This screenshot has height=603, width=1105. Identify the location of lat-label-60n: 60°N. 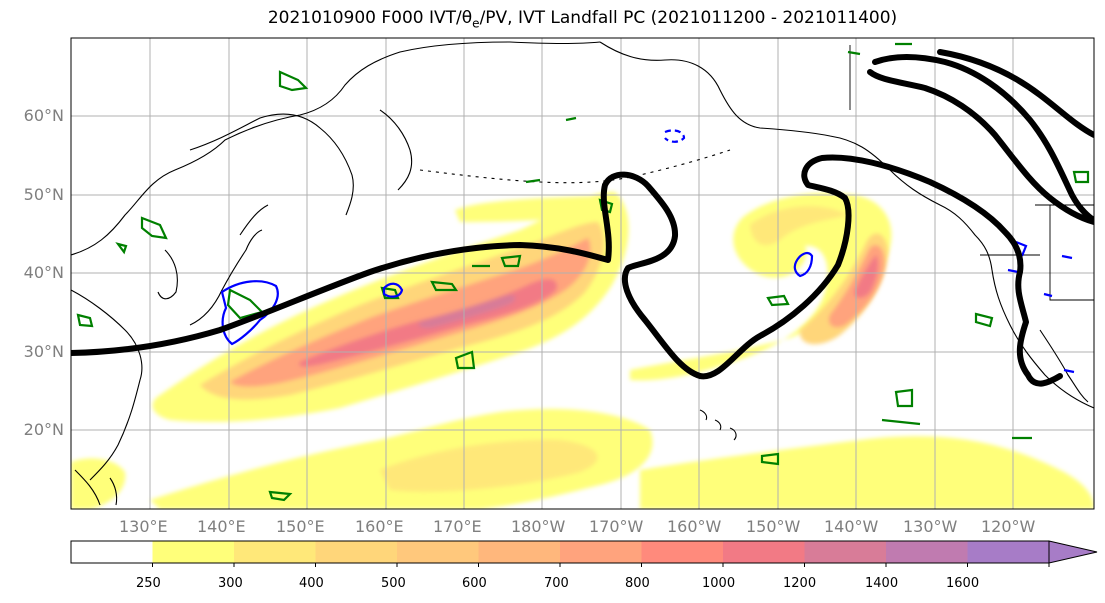
(43, 115).